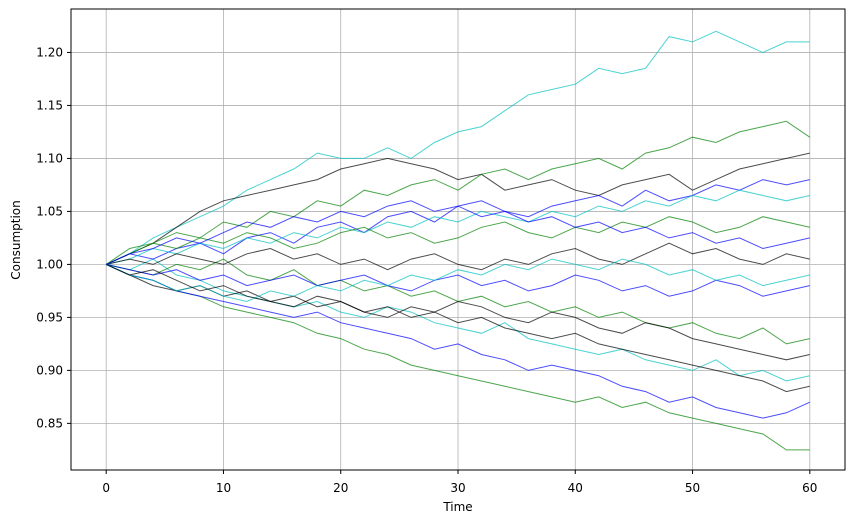 The height and width of the screenshot is (529, 855). What do you see at coordinates (340, 488) in the screenshot?
I see `x-tick-label: 20` at bounding box center [340, 488].